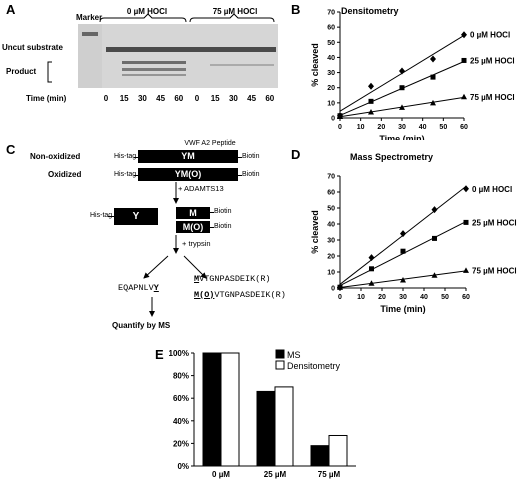 The image size is (520, 482). I want to click on marker-band, so click(90, 34).